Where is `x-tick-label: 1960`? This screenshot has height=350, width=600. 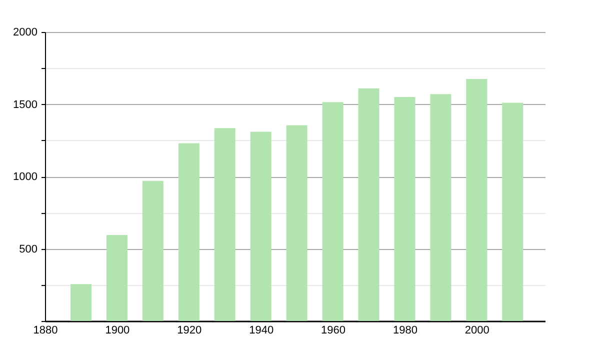
x-tick-label: 1960 is located at coordinates (333, 330).